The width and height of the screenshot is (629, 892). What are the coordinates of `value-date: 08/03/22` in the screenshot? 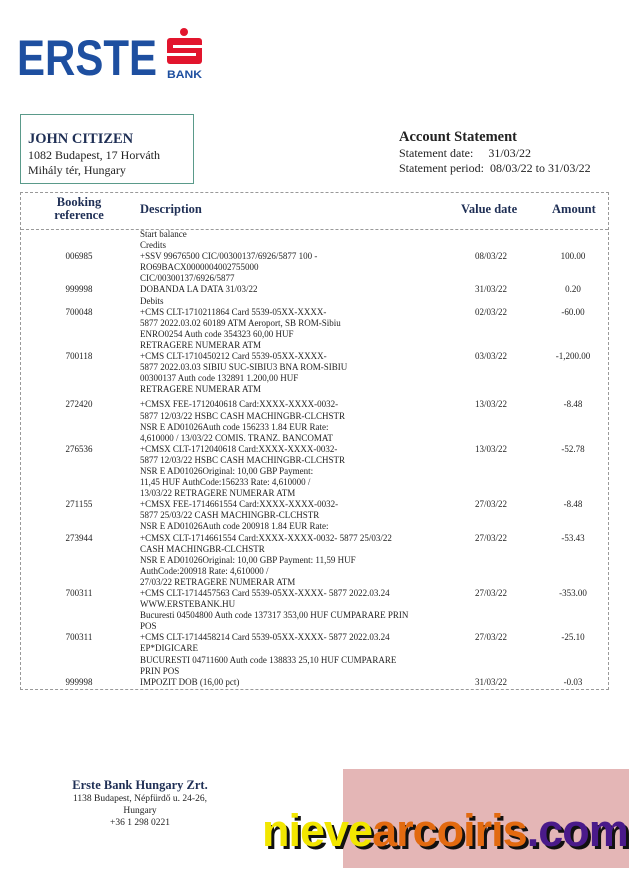 It's located at (490, 256).